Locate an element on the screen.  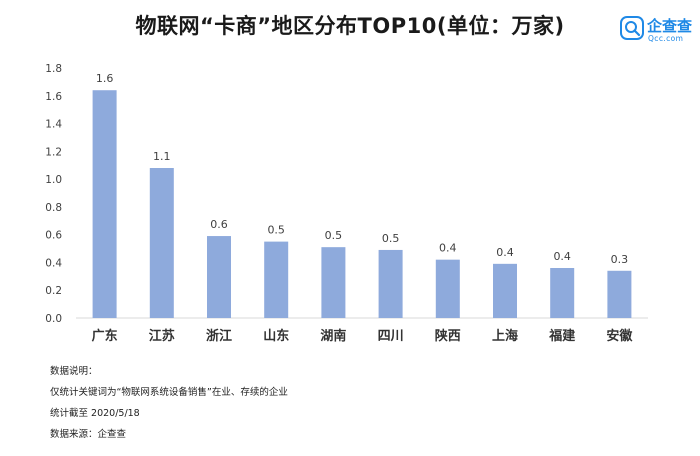
bar-湖南 is located at coordinates (333, 282).